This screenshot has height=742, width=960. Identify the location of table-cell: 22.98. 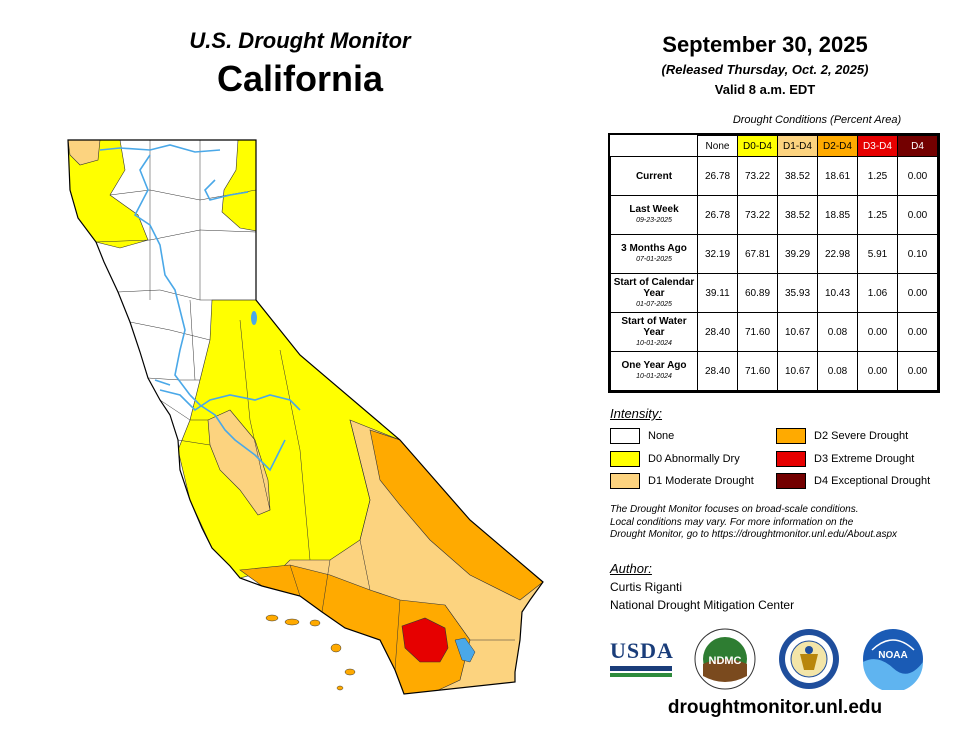
(837, 254).